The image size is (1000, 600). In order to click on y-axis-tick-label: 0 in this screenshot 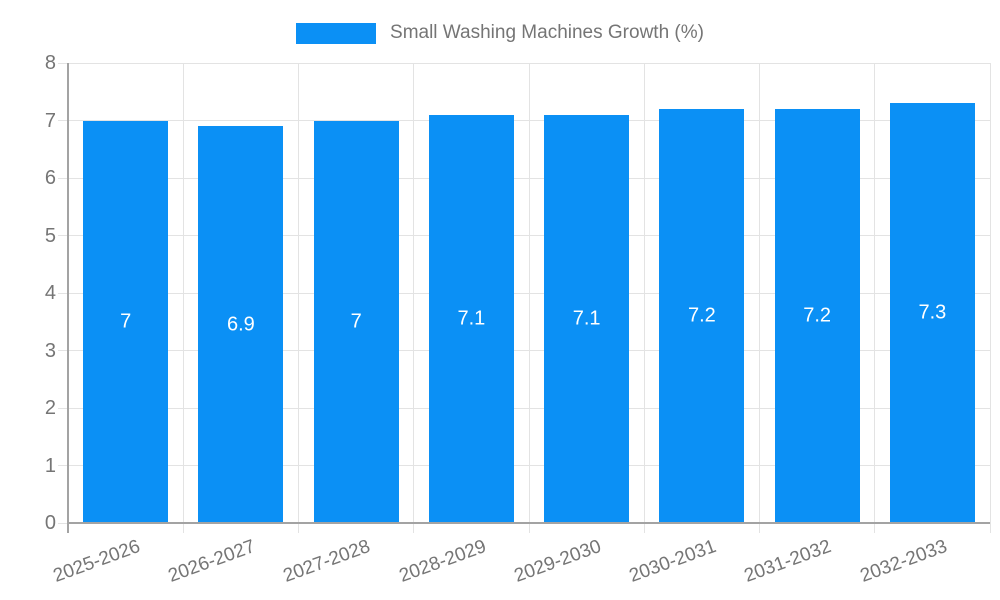, I will do `click(50, 523)`.